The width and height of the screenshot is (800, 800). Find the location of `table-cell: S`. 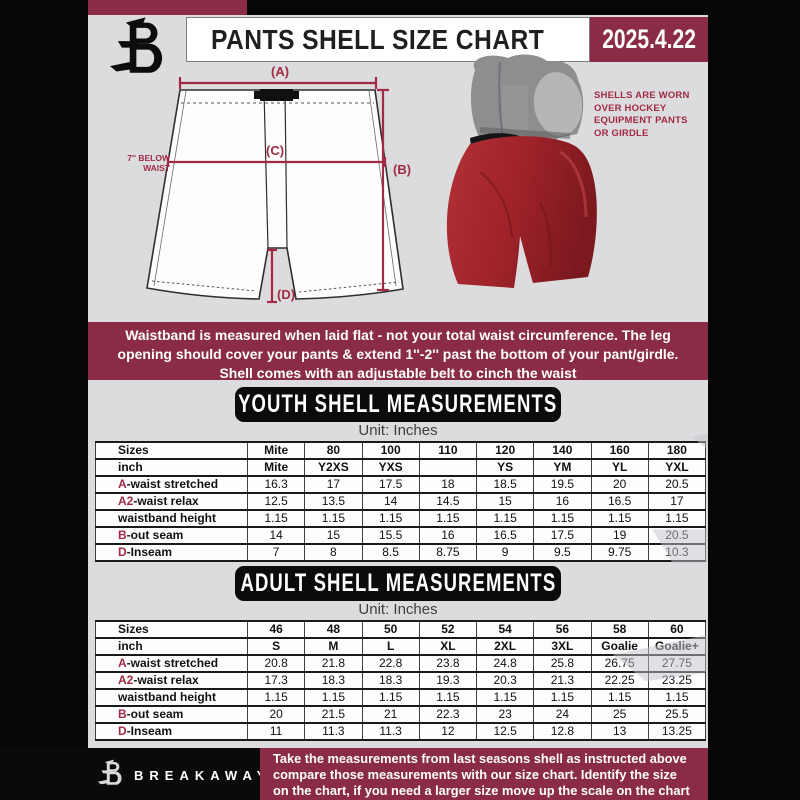

table-cell: S is located at coordinates (276, 646).